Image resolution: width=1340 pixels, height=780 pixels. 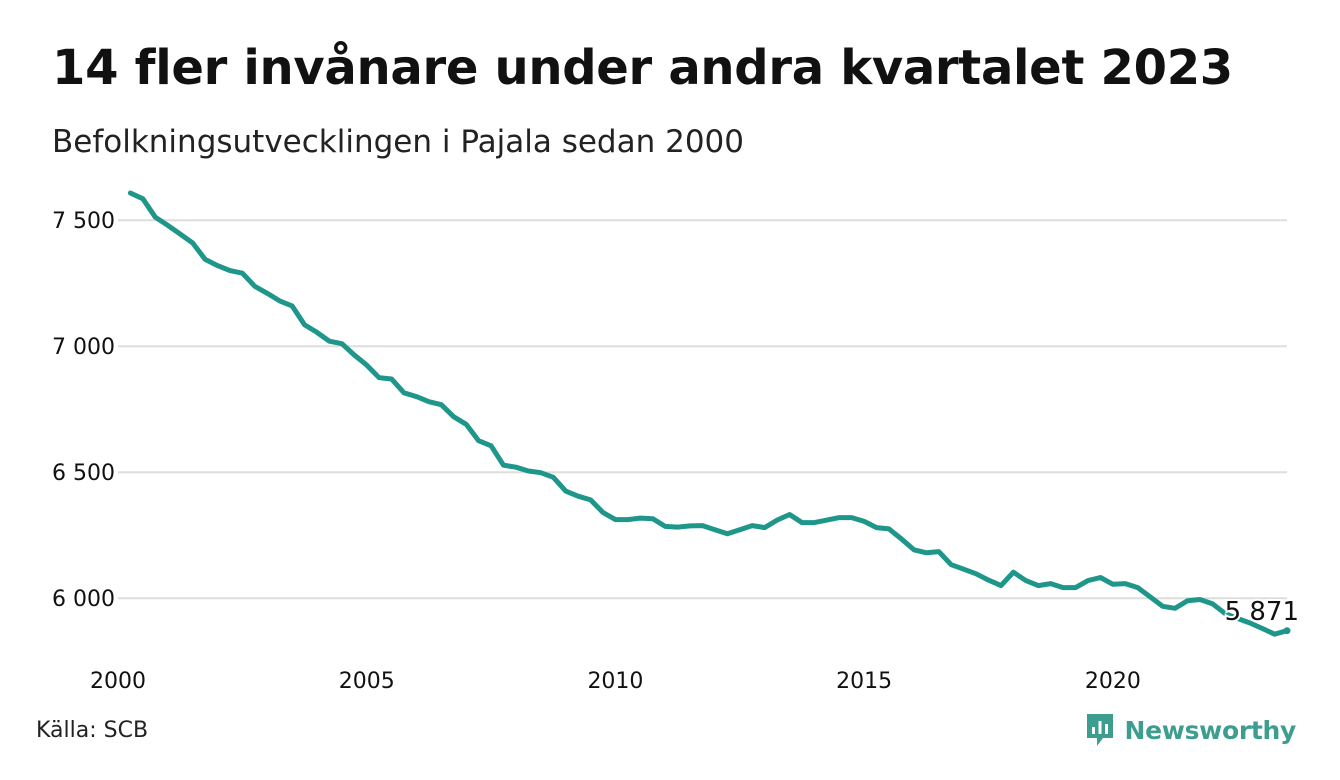 What do you see at coordinates (83, 221) in the screenshot?
I see `y-tick-label: 7 500` at bounding box center [83, 221].